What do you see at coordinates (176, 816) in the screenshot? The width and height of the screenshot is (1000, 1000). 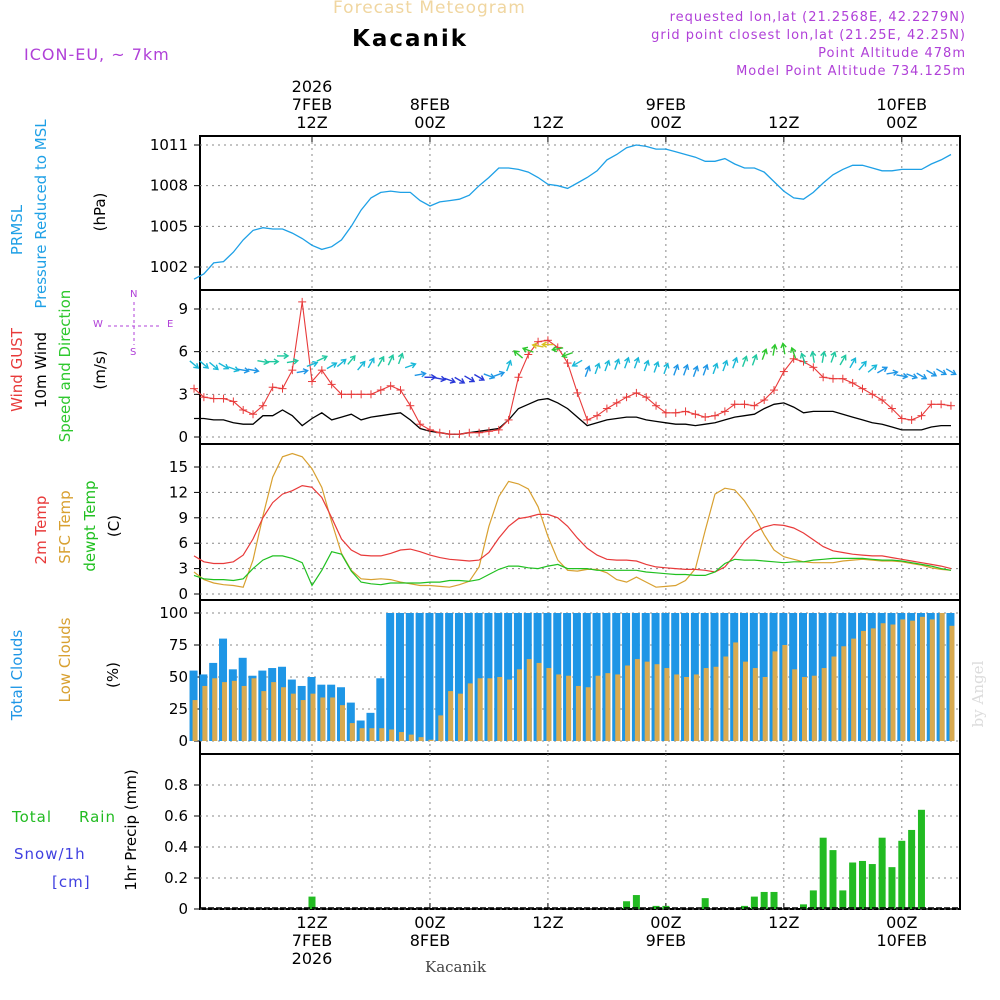 I see `y-tick-label: 0.6` at bounding box center [176, 816].